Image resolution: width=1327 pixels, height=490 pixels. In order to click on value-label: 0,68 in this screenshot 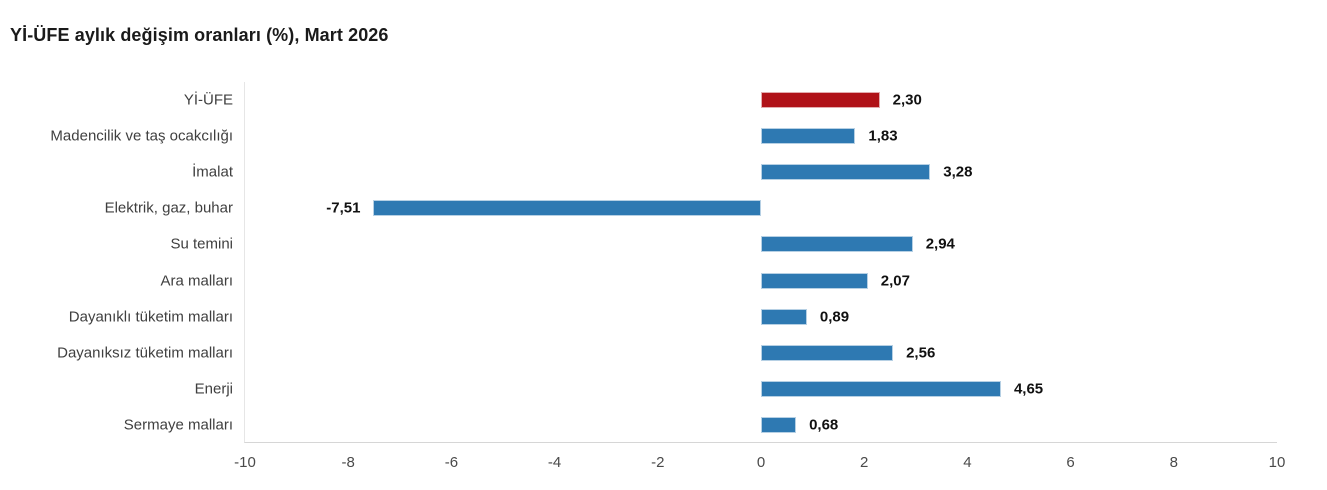, I will do `click(824, 425)`.